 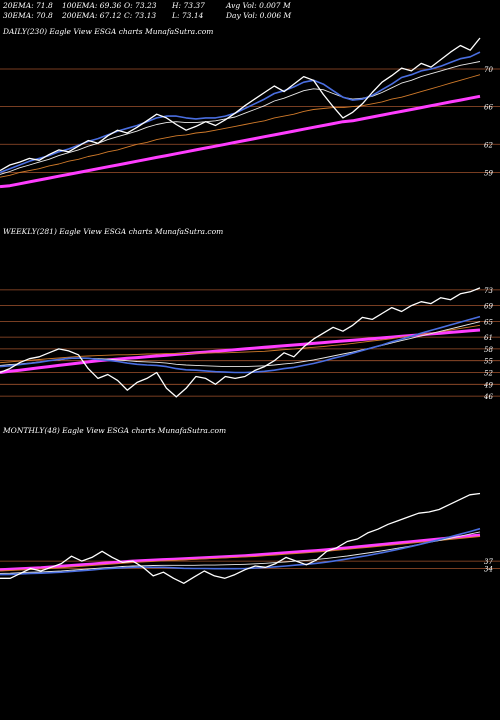 I want to click on weekly-level-label-55: 55, so click(x=488, y=362).